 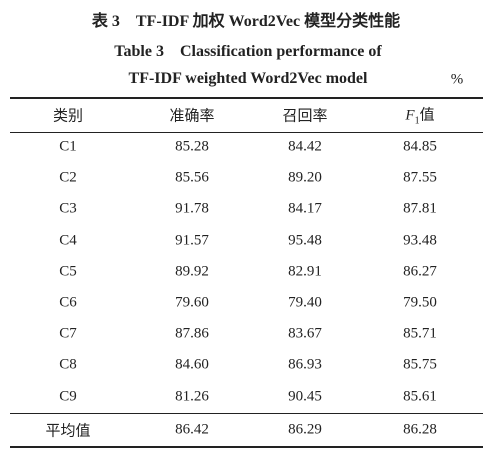 What do you see at coordinates (192, 333) in the screenshot?
I see `cell: 87.86` at bounding box center [192, 333].